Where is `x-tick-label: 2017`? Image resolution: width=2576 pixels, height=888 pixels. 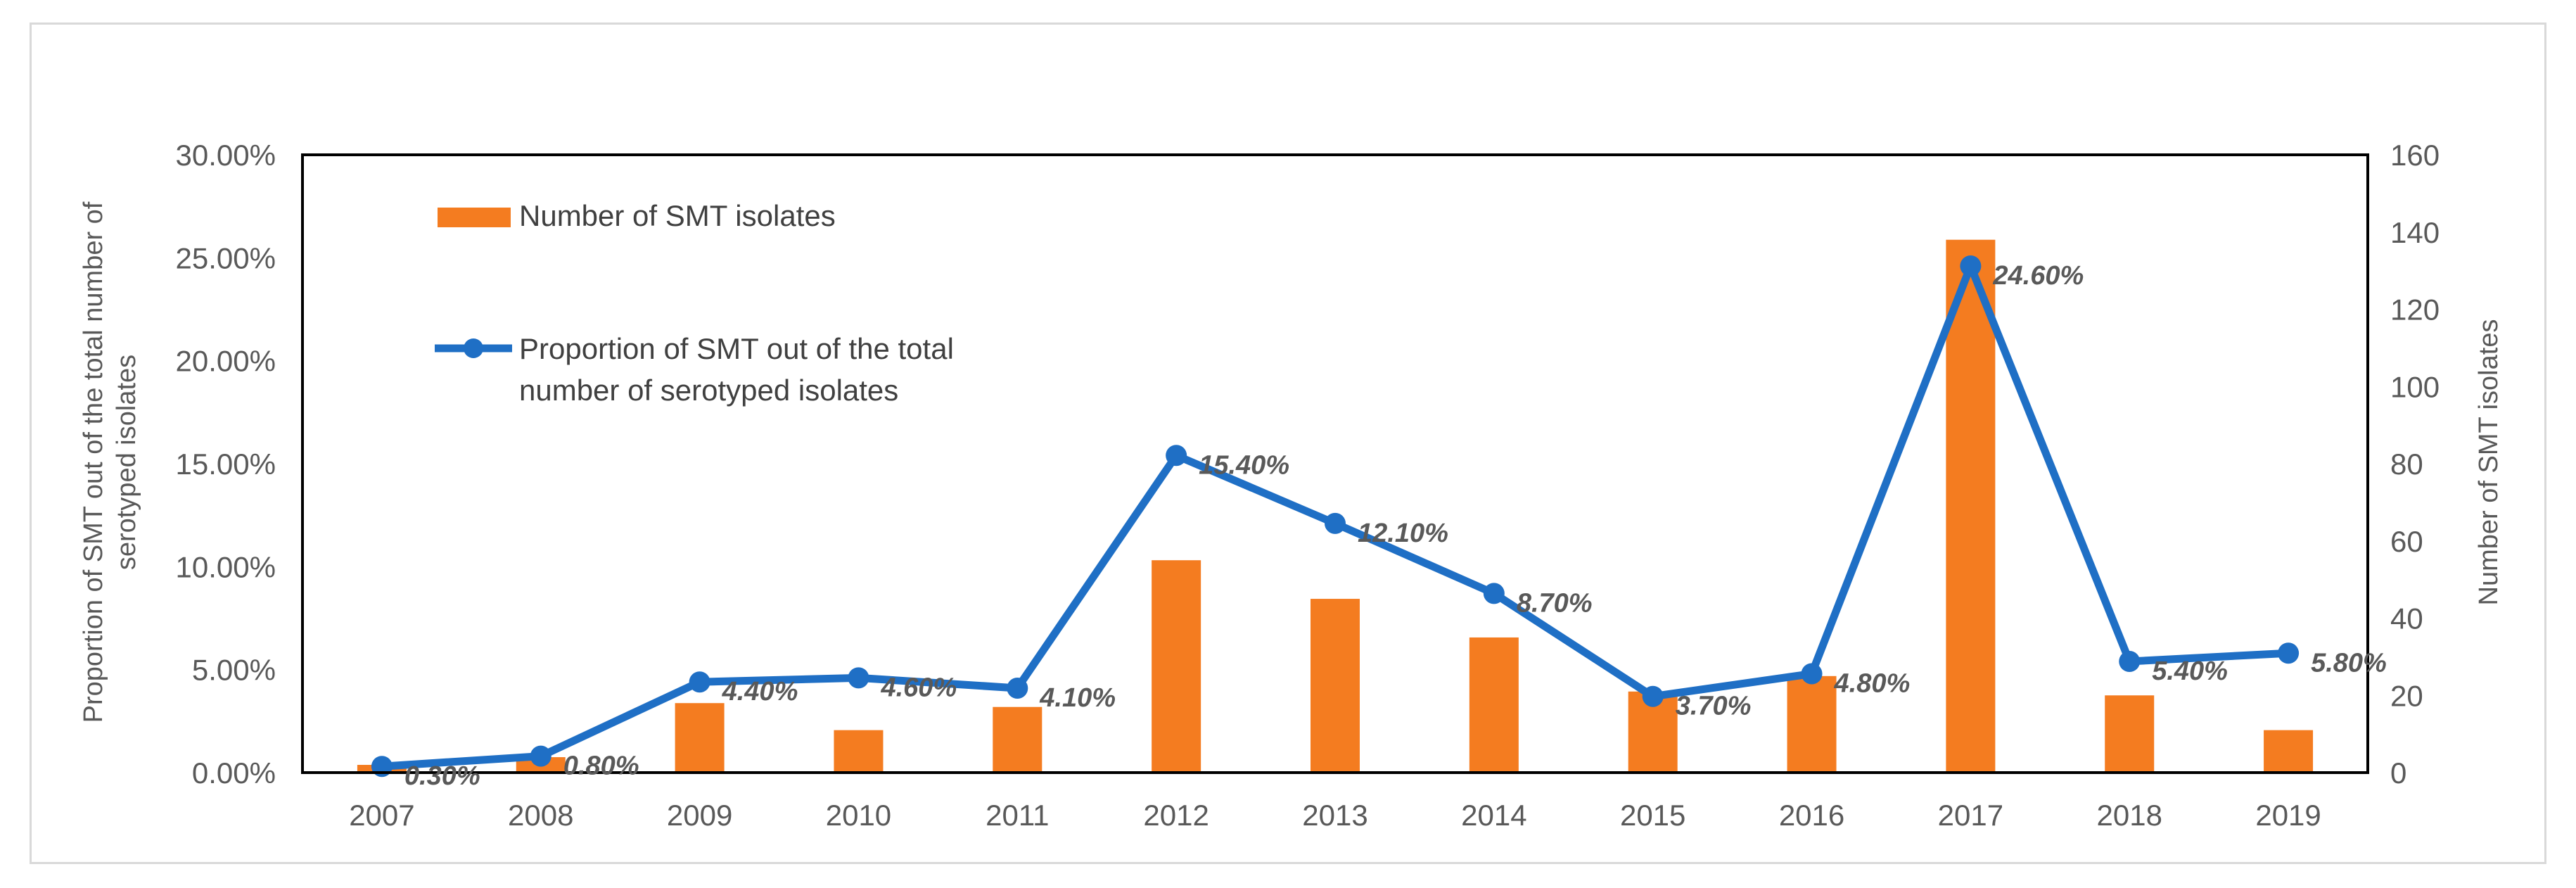 x-tick-label: 2017 is located at coordinates (1970, 815).